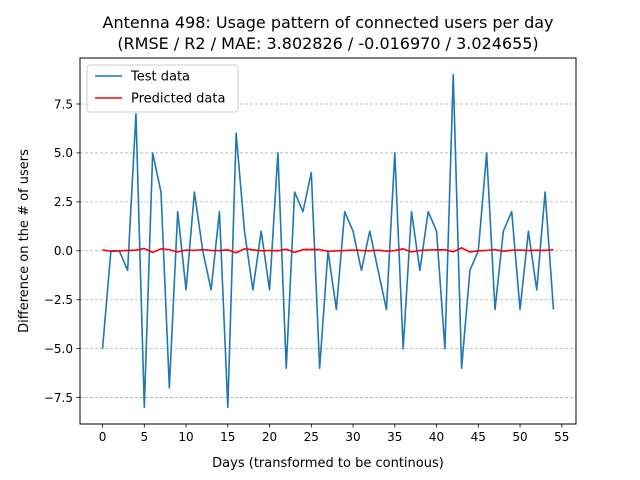 Image resolution: width=640 pixels, height=480 pixels. I want to click on x-tick-label: 0, so click(103, 437).